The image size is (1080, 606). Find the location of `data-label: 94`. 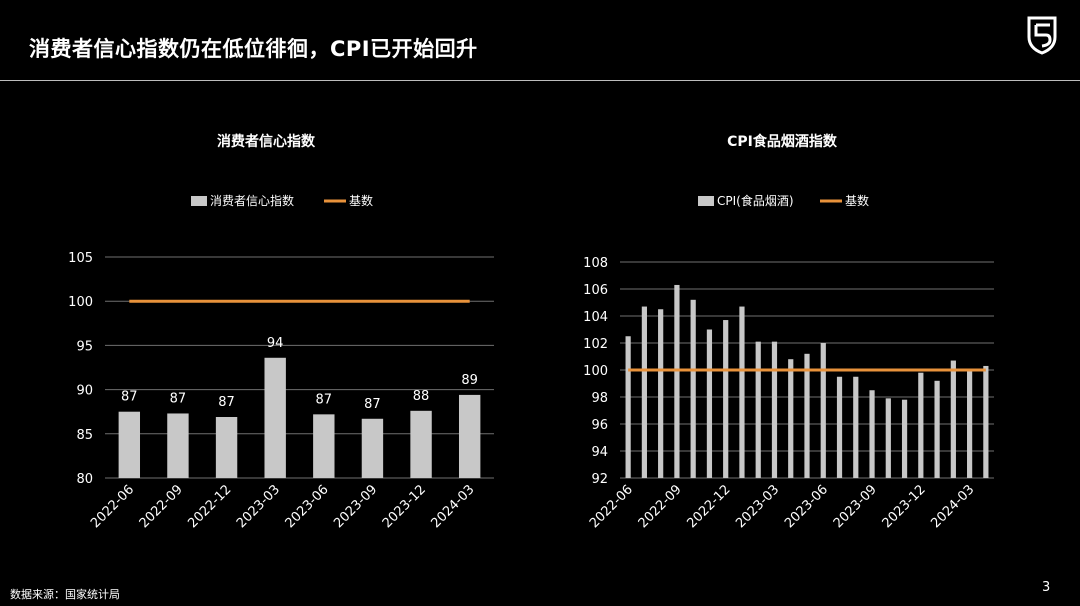

data-label: 94 is located at coordinates (275, 343).